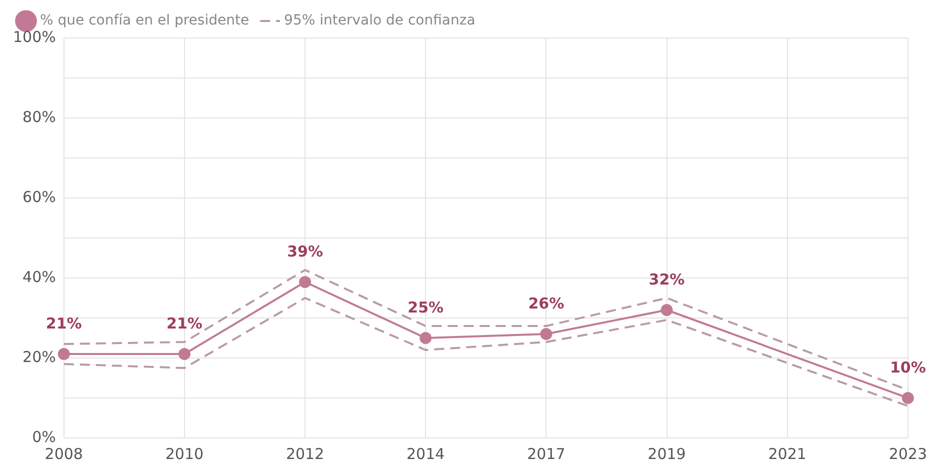 This screenshot has height=472, width=935. I want to click on x-tick-label: 2017, so click(546, 453).